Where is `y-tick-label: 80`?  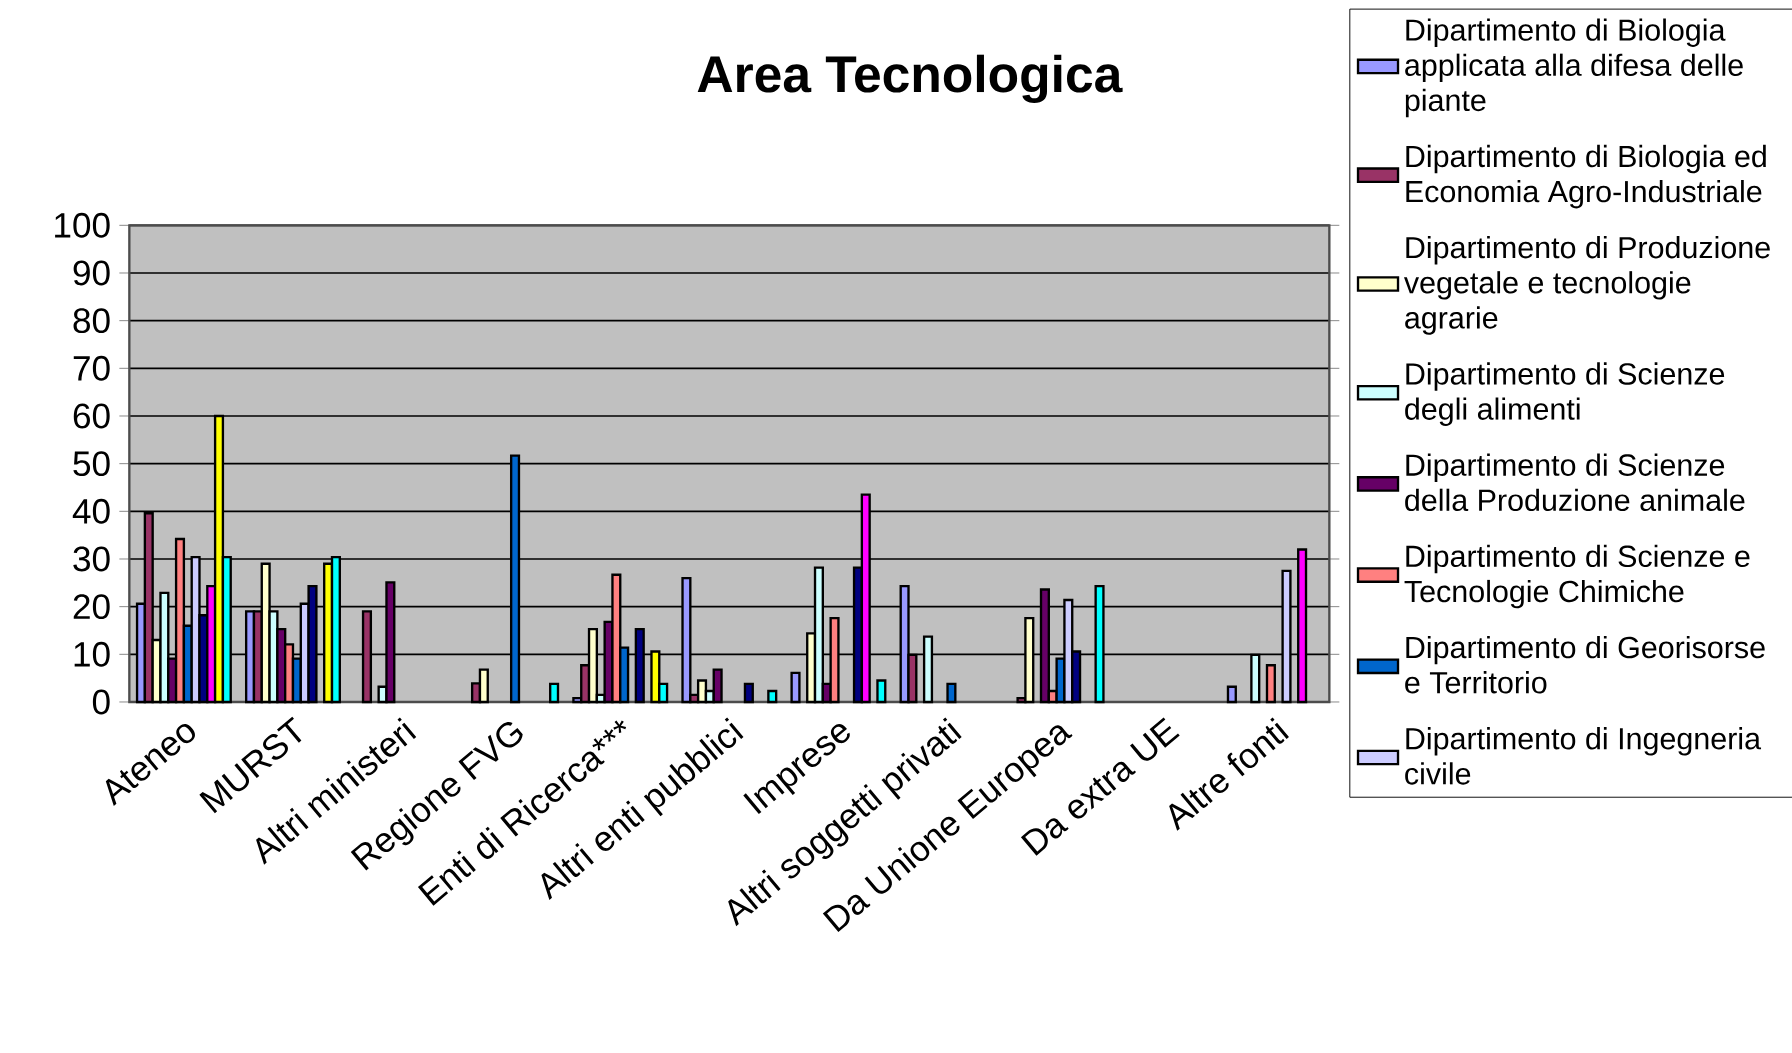 y-tick-label: 80 is located at coordinates (91, 320).